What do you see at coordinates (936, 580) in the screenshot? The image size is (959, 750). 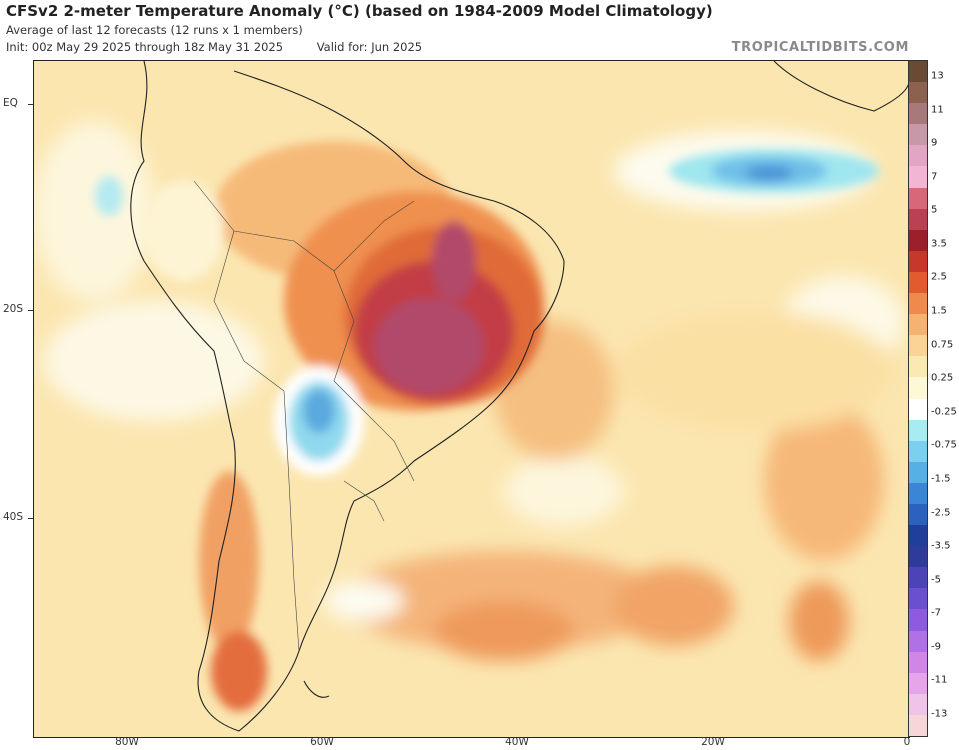 I see `colorbar-label: -5` at bounding box center [936, 580].